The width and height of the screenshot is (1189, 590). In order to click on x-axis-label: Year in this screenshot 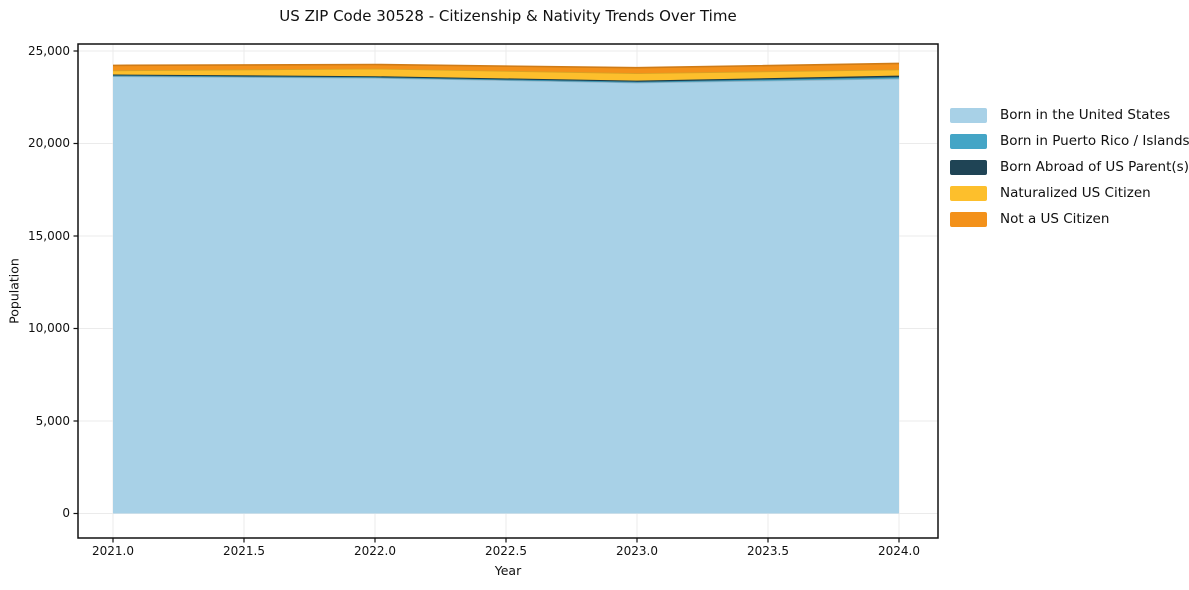, I will do `click(508, 570)`.